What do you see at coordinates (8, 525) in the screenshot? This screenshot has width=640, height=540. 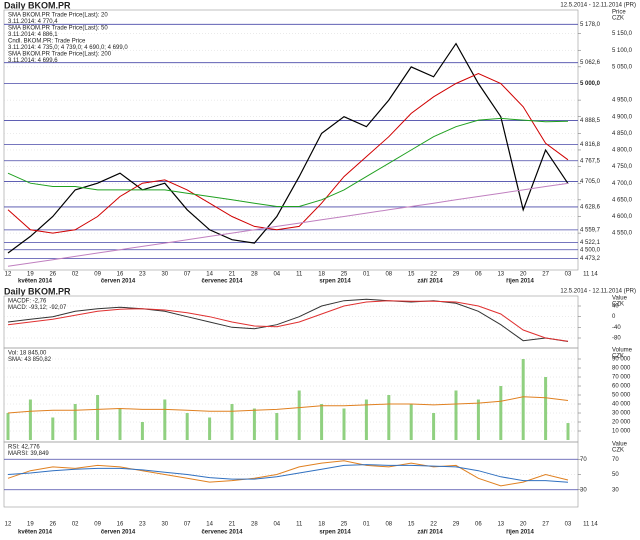 I see `x-tick-label: 12` at bounding box center [8, 525].